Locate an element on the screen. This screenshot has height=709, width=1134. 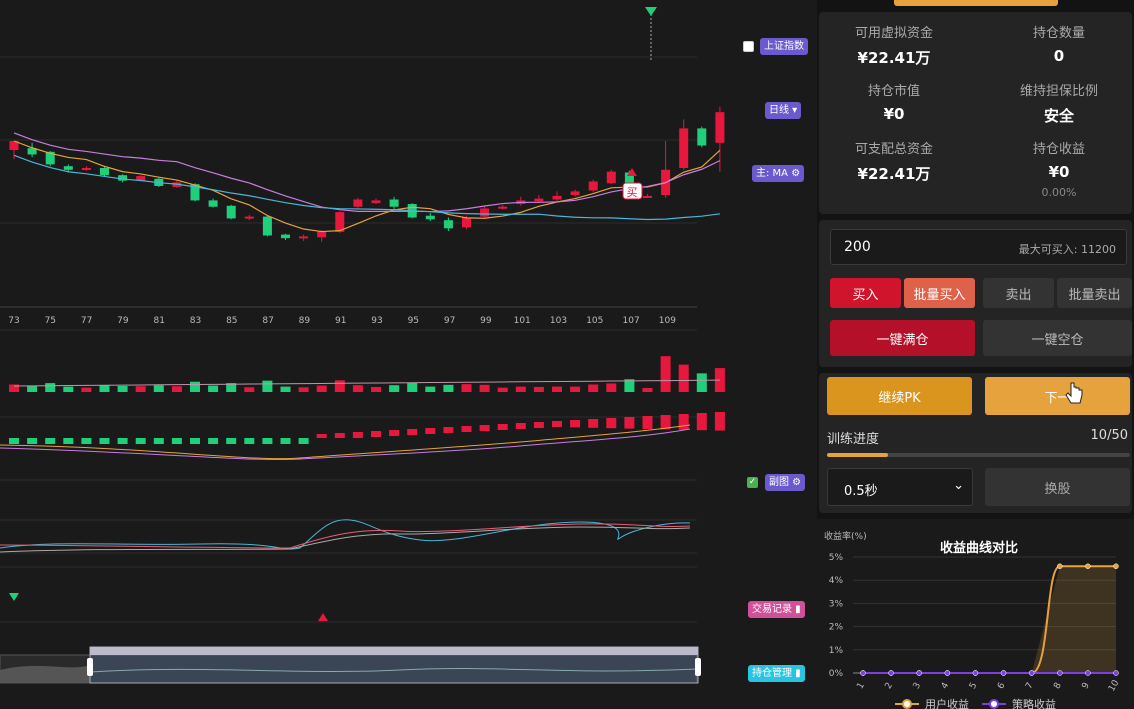
returns-x-tick: 7 is located at coordinates (1030, 686).